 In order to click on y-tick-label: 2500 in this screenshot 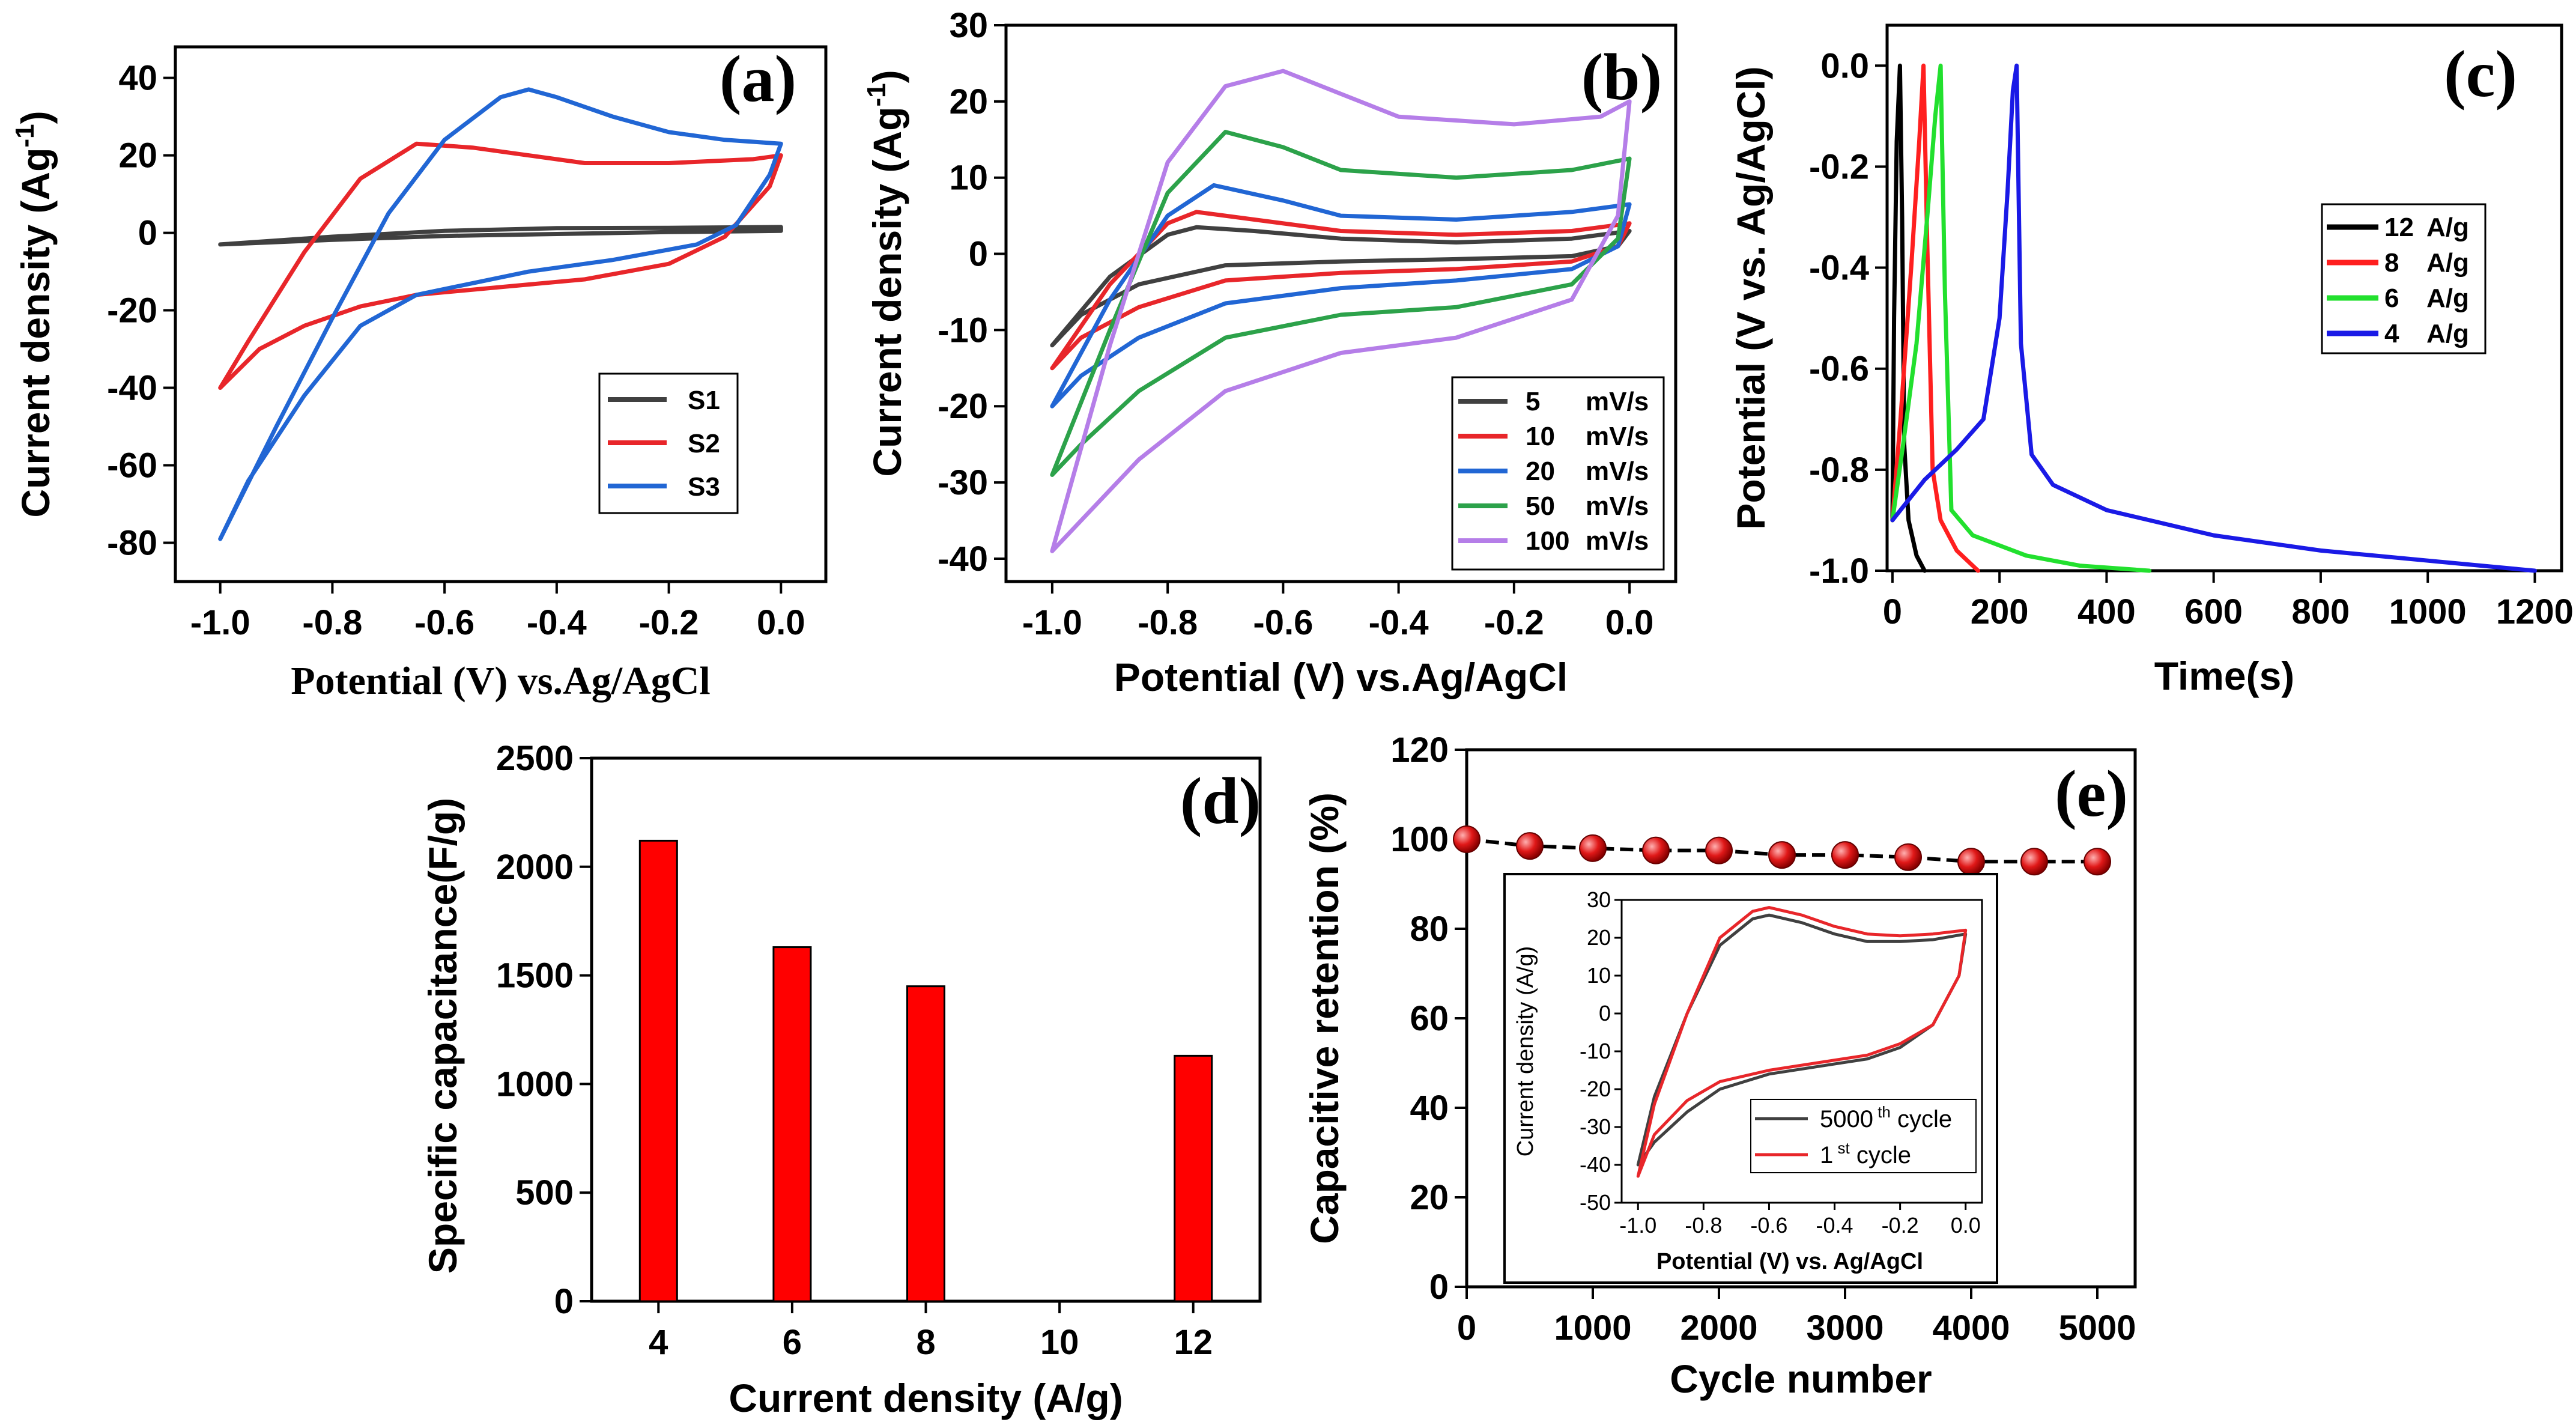, I will do `click(535, 758)`.